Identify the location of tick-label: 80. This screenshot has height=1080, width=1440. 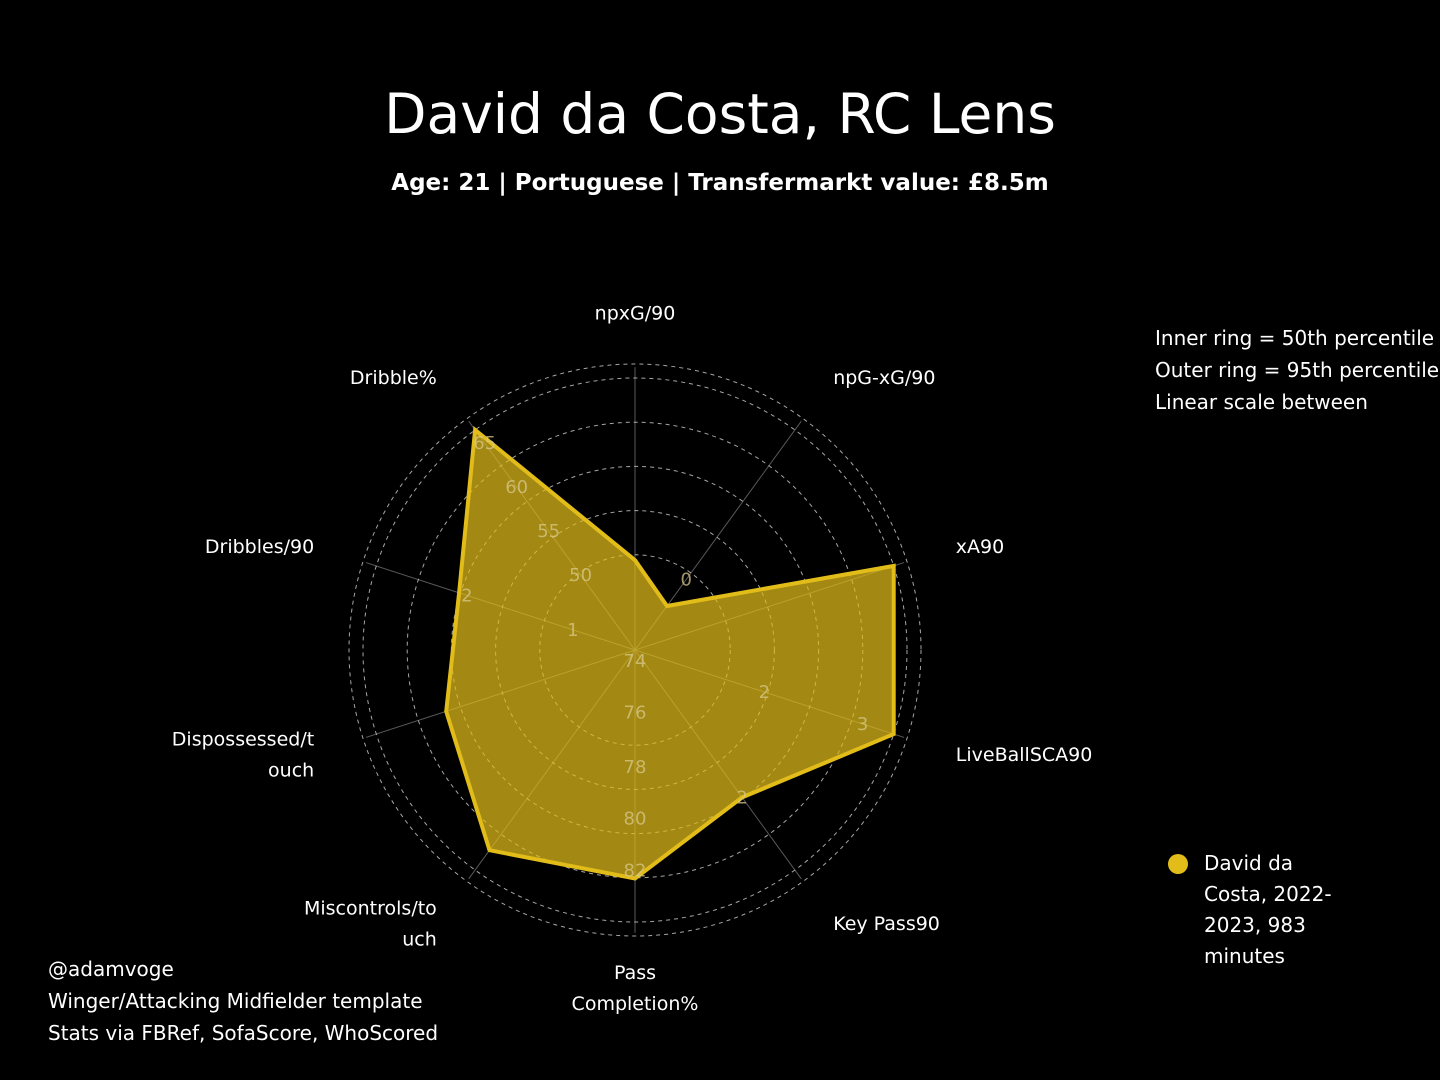
(635, 819).